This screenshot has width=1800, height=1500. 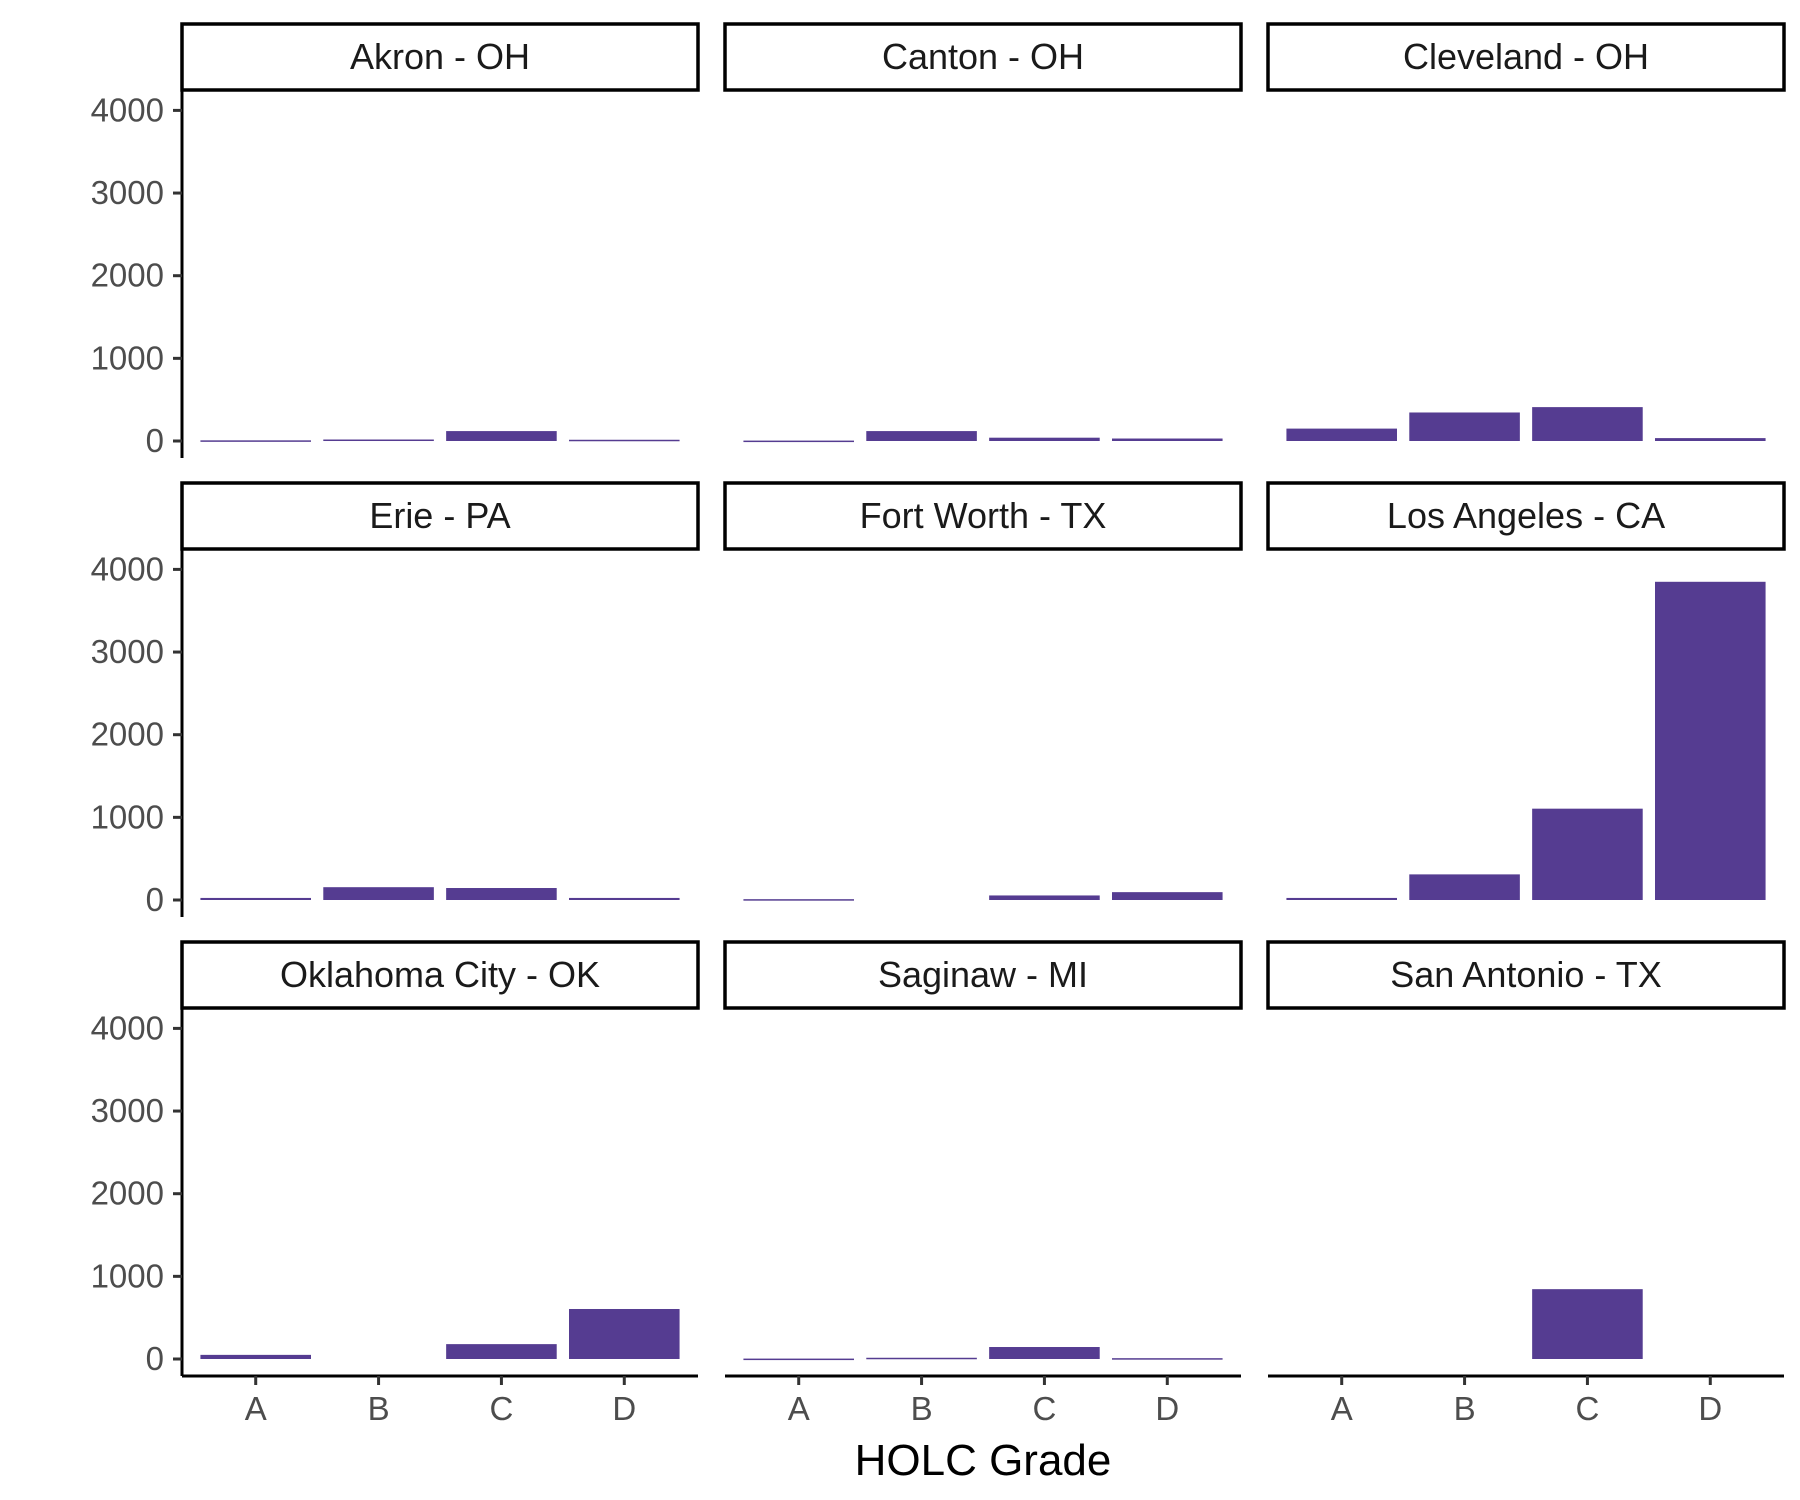 I want to click on facet-panel-5: Los Angeles - CA, so click(x=1526, y=690).